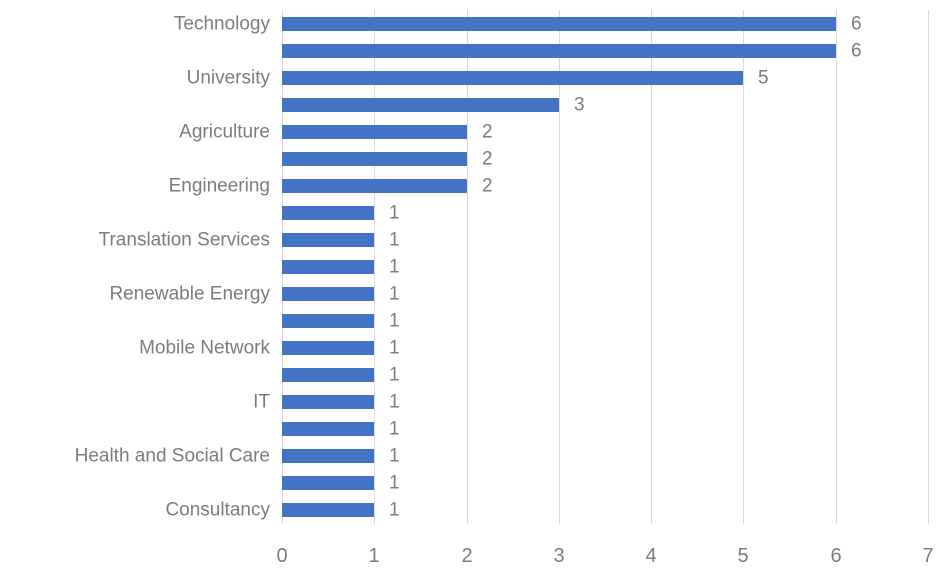 This screenshot has height=581, width=946. I want to click on category-label: Technology, so click(221, 24).